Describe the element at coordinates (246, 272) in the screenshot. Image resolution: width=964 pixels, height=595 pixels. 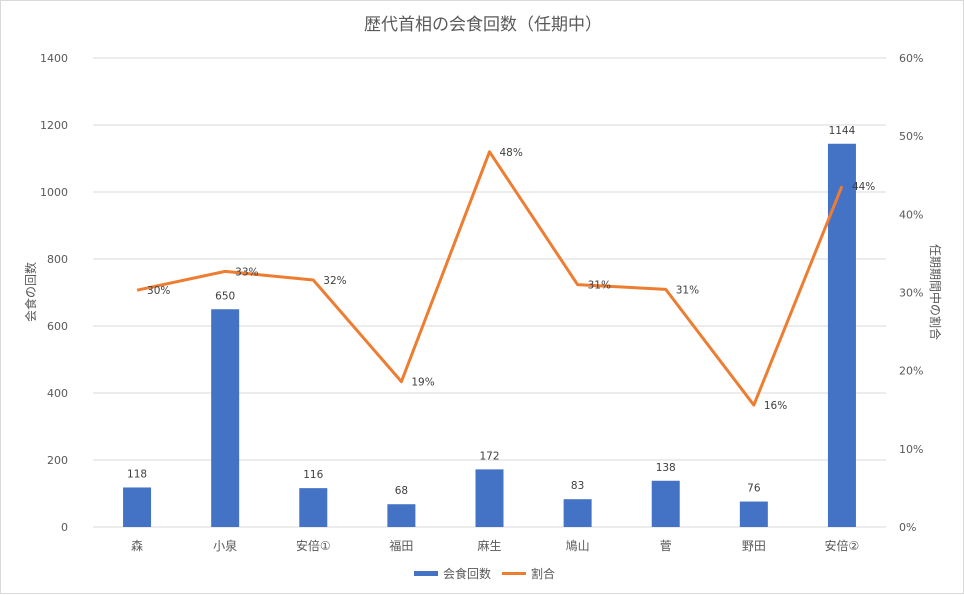
I see `line-data-label: 33%` at that location.